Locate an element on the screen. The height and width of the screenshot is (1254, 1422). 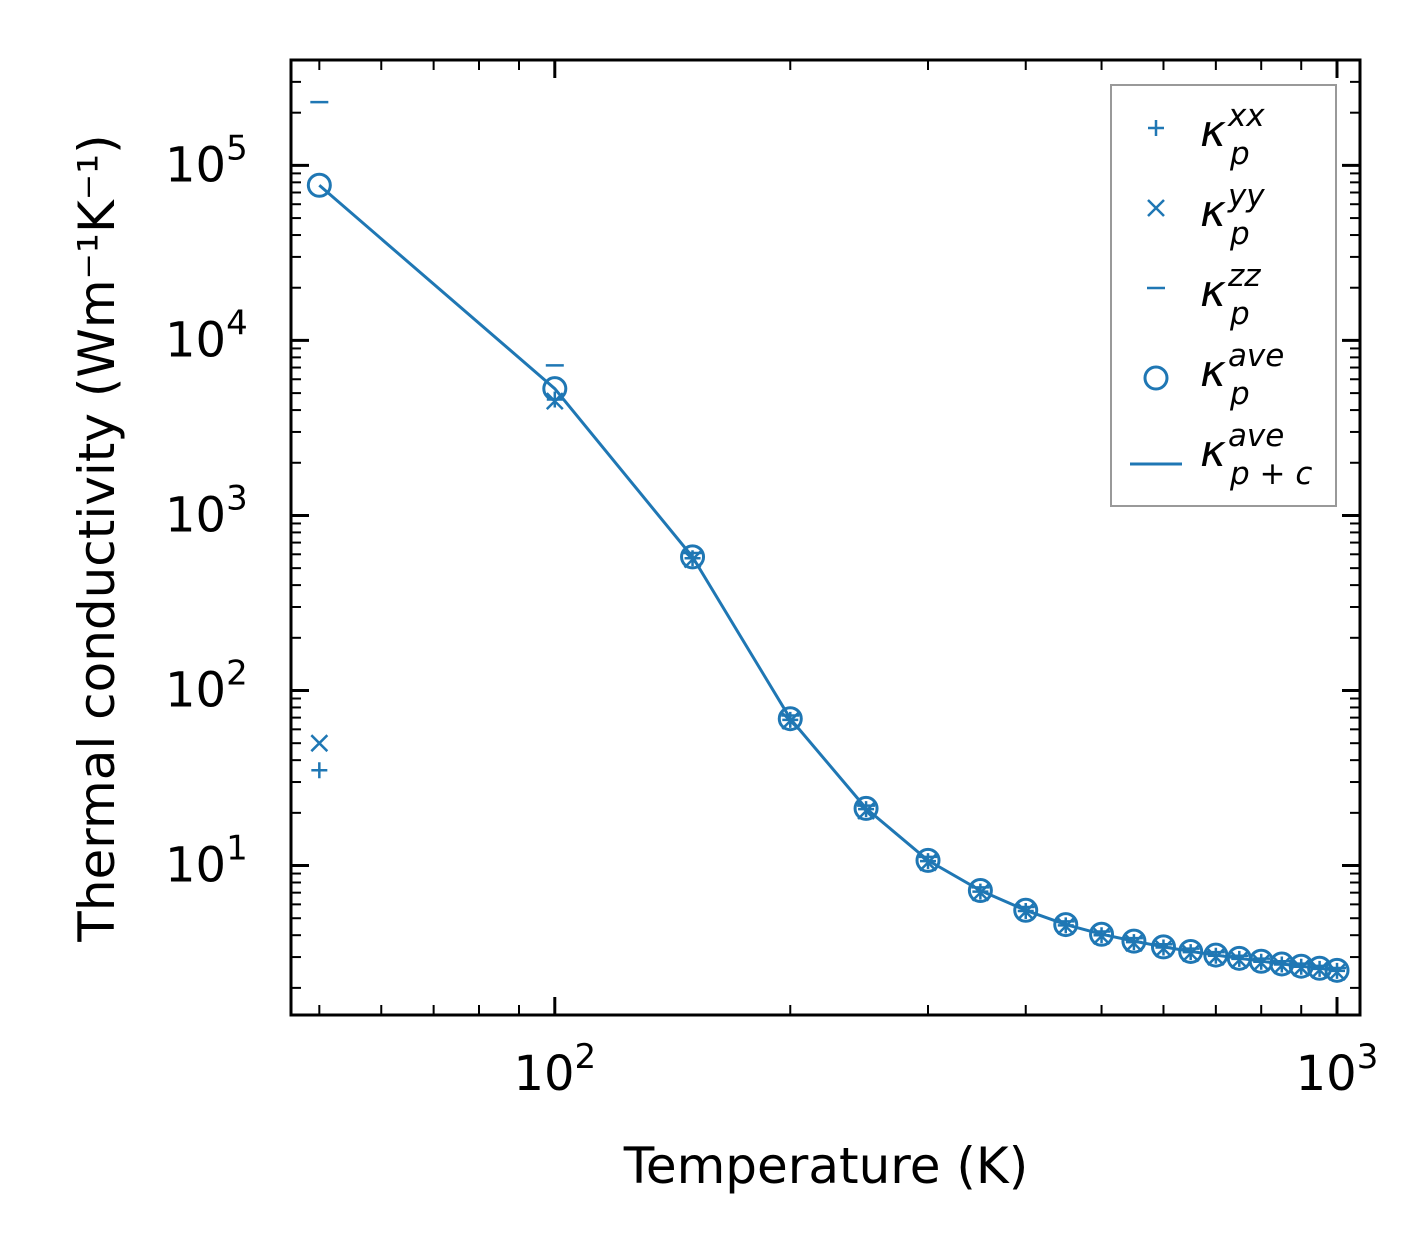
y-tick-exponent: 5 is located at coordinates (237, 148).